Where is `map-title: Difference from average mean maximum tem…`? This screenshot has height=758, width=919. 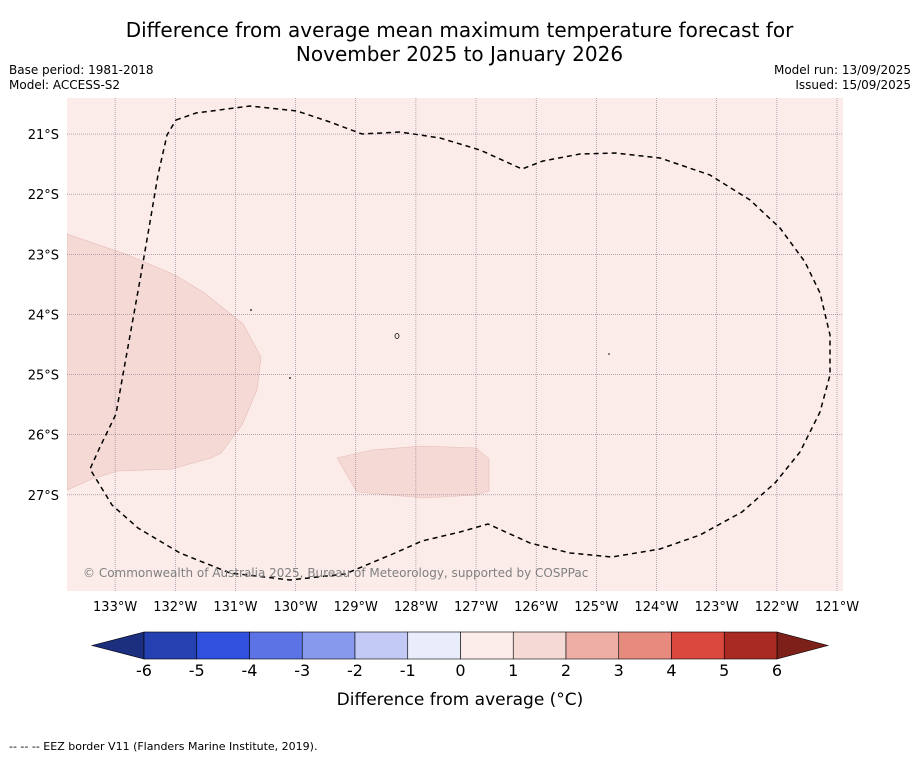
map-title: Difference from average mean maximum tem… is located at coordinates (459, 42).